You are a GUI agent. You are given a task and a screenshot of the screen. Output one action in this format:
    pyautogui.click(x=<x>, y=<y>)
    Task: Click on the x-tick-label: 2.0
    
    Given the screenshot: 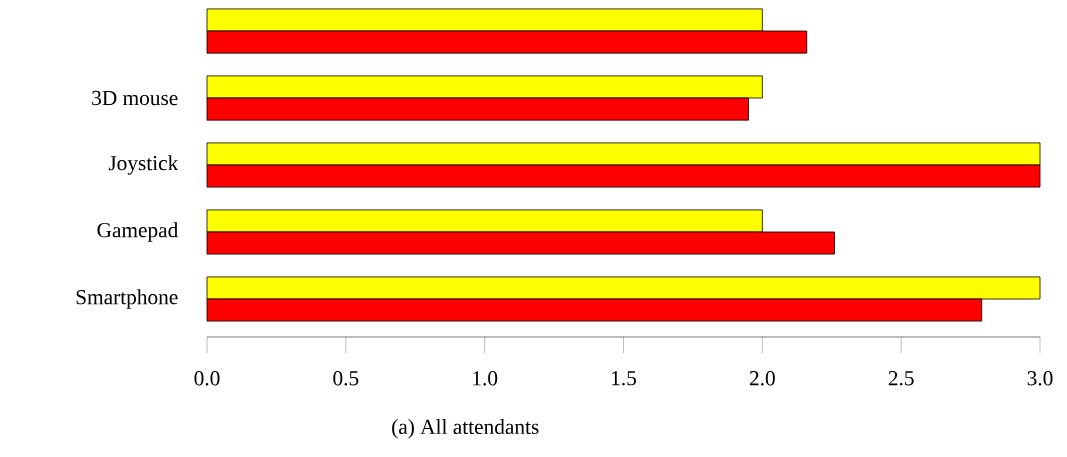 What is the action you would take?
    pyautogui.click(x=762, y=378)
    